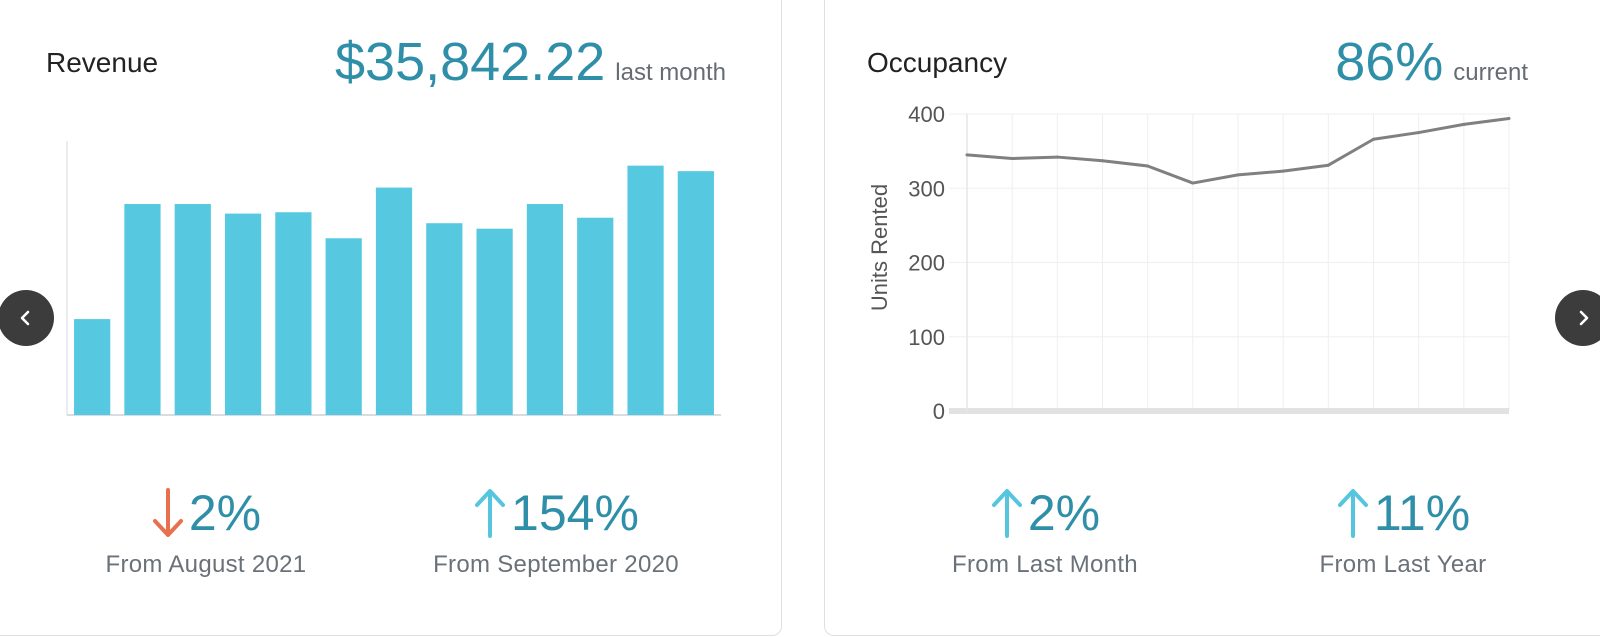  What do you see at coordinates (1490, 72) in the screenshot?
I see `occupancy-value-caption: current` at bounding box center [1490, 72].